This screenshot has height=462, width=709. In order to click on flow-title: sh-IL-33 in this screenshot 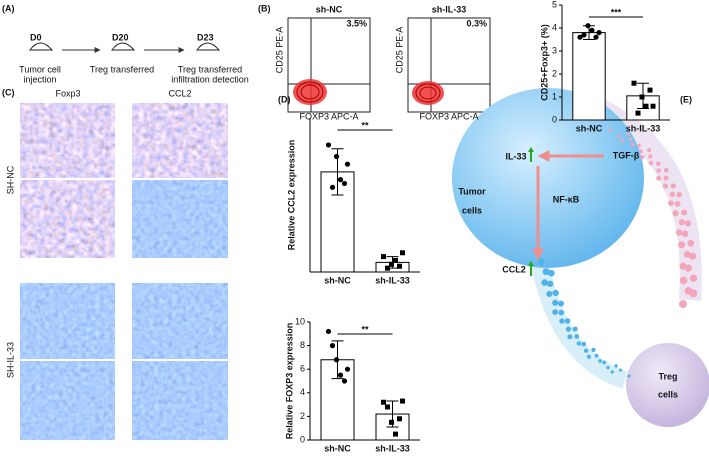, I will do `click(449, 9)`.